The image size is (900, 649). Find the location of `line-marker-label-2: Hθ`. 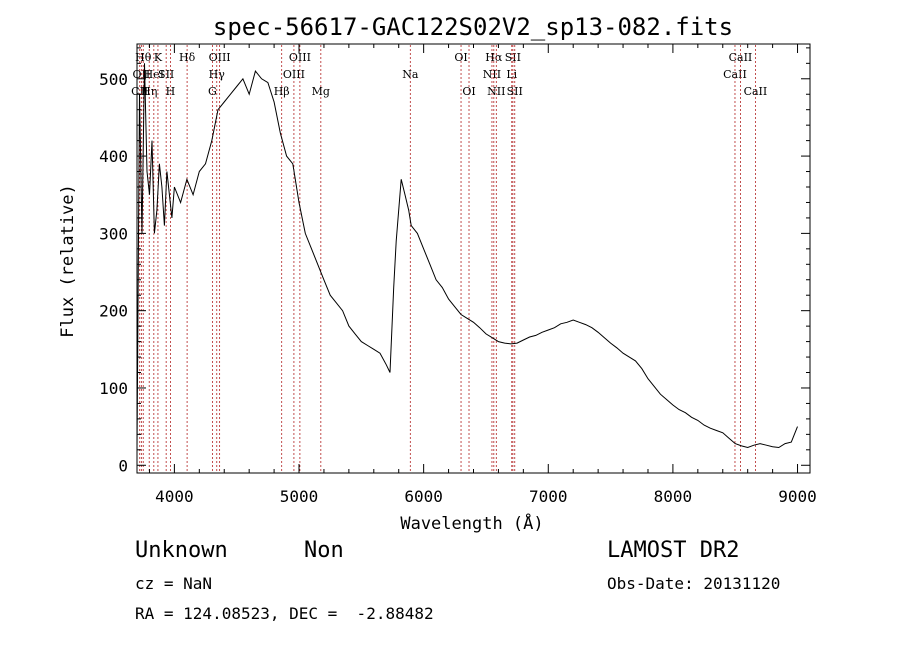

line-marker-label-2: Hθ is located at coordinates (143, 57).